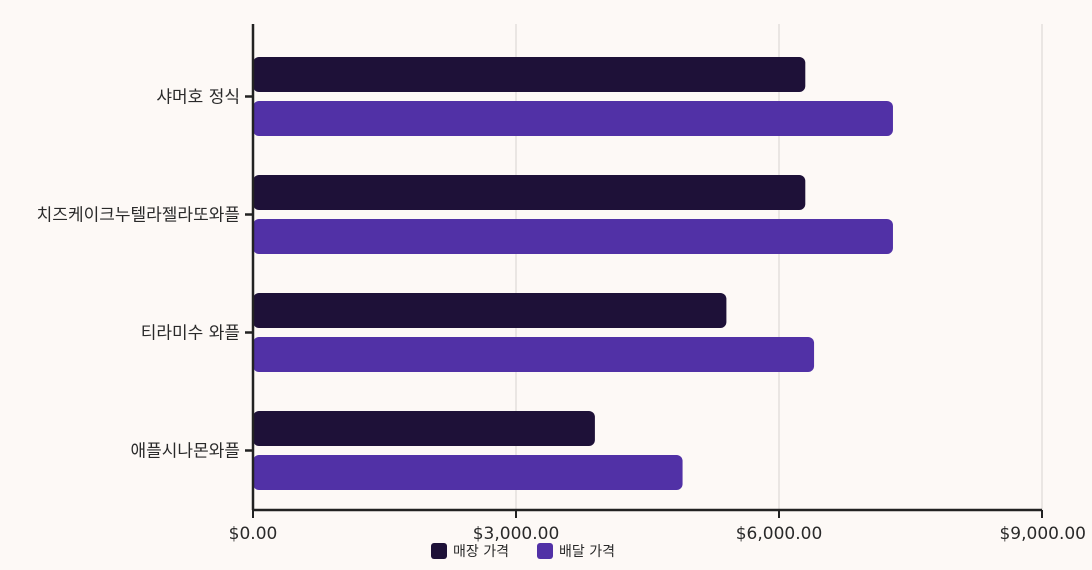 The width and height of the screenshot is (1092, 570). I want to click on y-tick-label: 애플시나몬와플, so click(185, 452).